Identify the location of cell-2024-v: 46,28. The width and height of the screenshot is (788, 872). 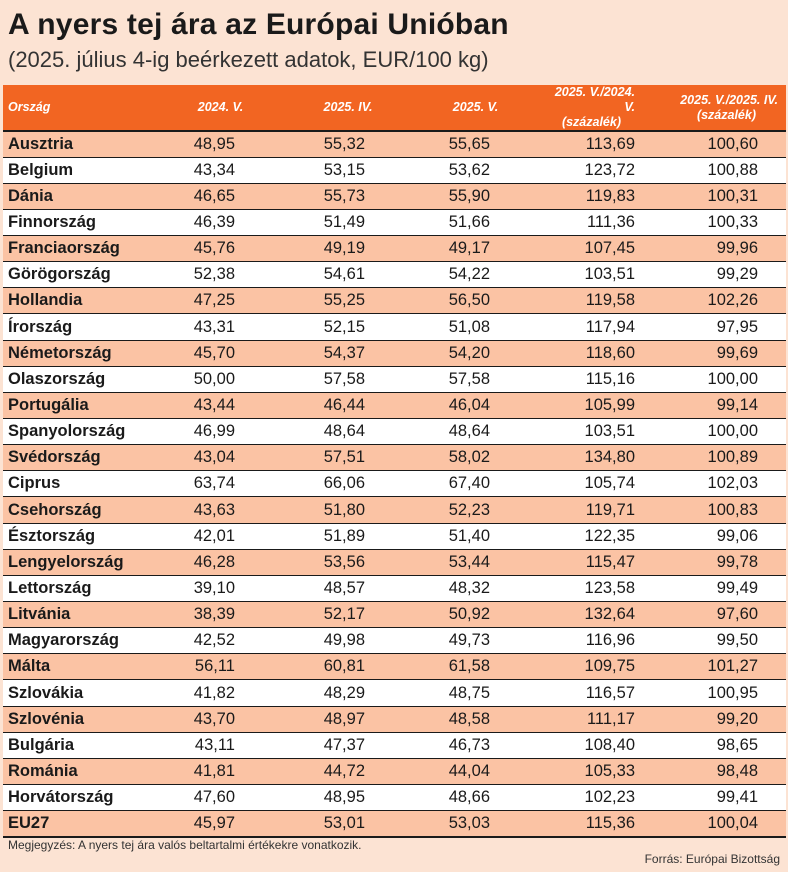
(220, 562).